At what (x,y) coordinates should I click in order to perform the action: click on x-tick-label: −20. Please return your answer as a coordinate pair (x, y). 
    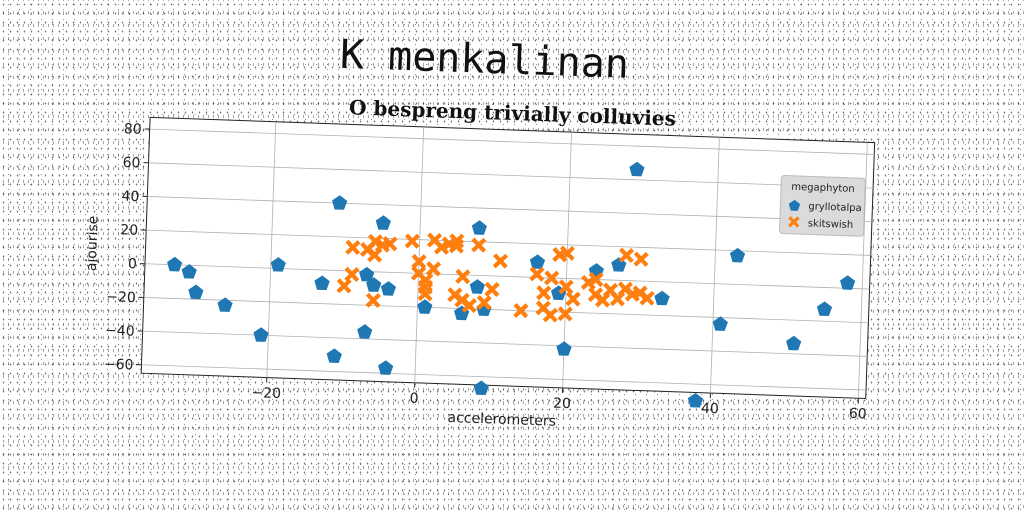
    Looking at the image, I should click on (266, 393).